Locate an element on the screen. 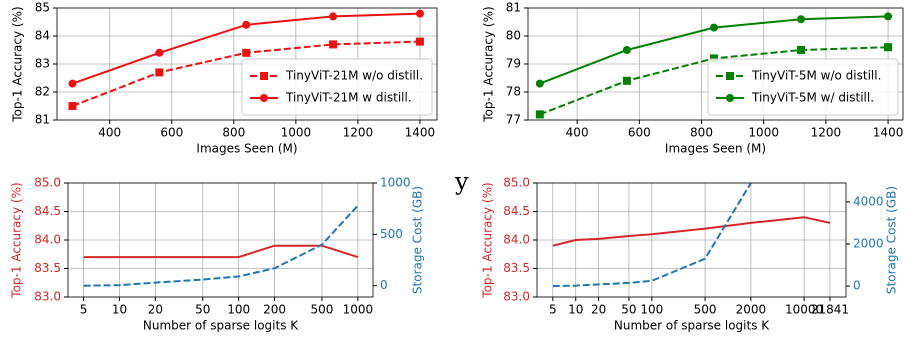 The image size is (907, 341). x-tick-label: 21841 is located at coordinates (830, 310).